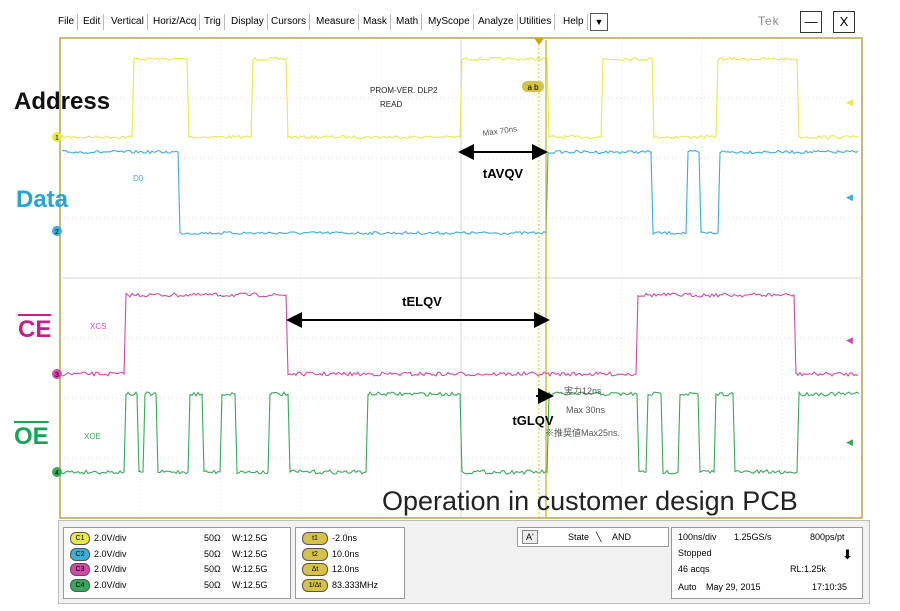  I want to click on telqv-label: tELQV, so click(422, 301).